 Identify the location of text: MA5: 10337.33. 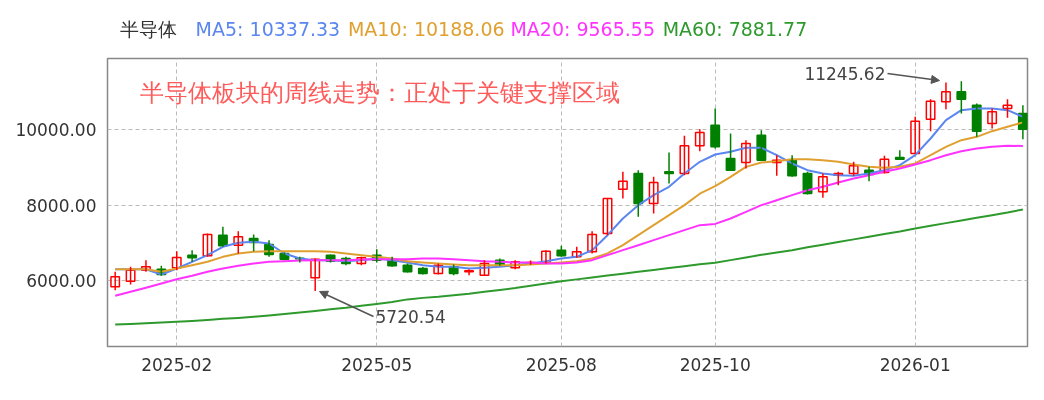
(268, 28).